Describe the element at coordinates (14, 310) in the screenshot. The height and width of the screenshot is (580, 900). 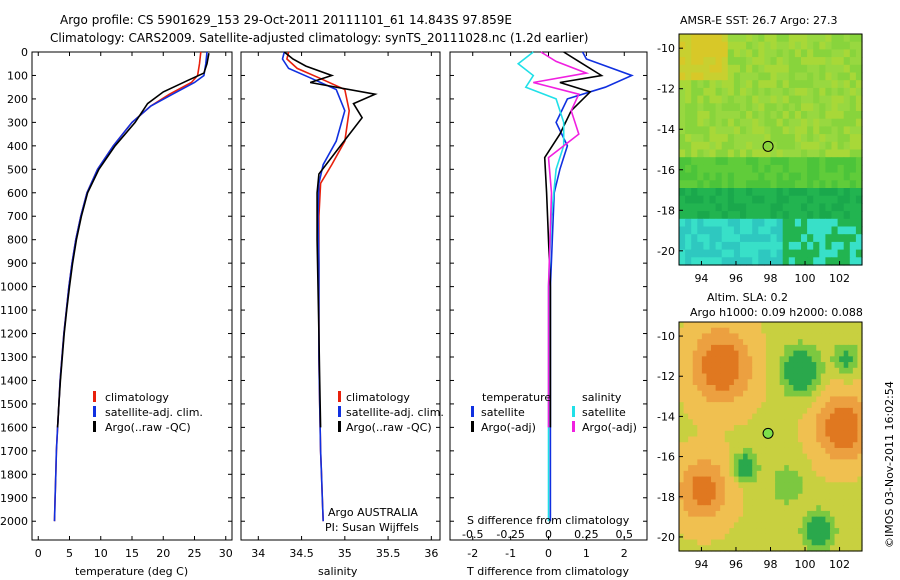
I see `depth-tick-label: 1100` at that location.